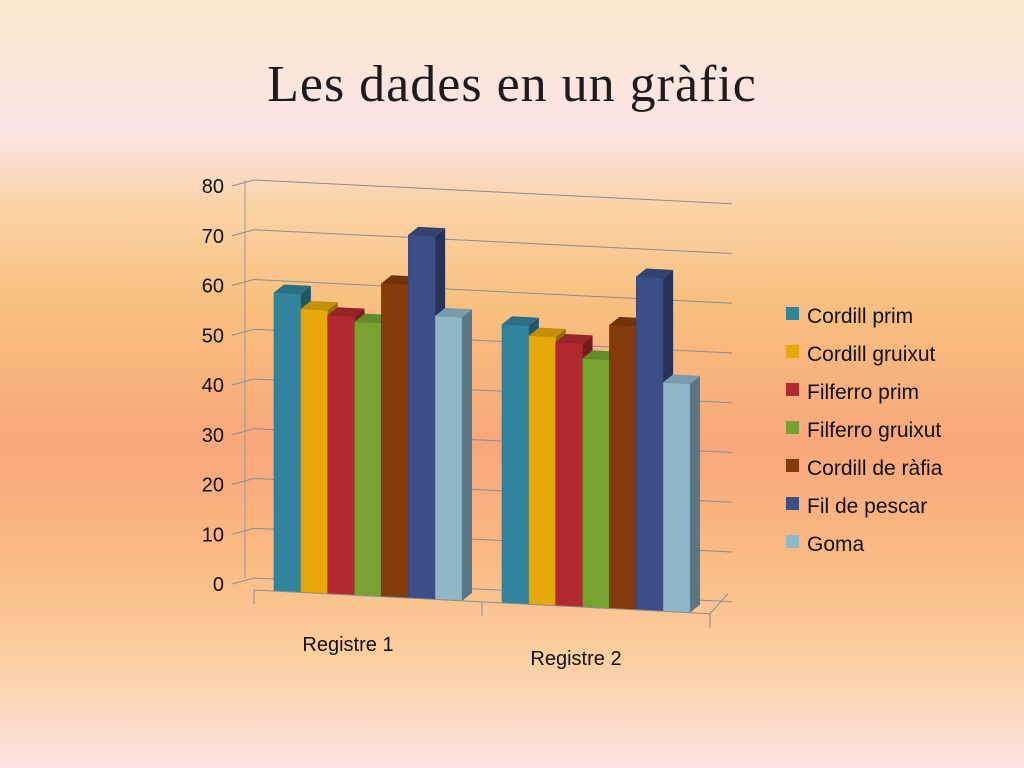  I want to click on legend-item: Cordill de ràfia, so click(864, 468).